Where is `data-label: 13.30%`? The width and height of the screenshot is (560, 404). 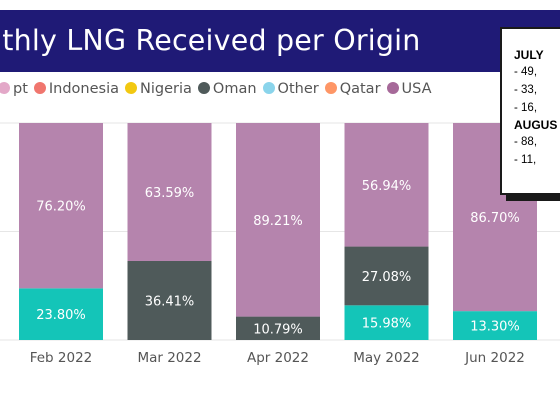
data-label: 13.30% is located at coordinates (495, 327).